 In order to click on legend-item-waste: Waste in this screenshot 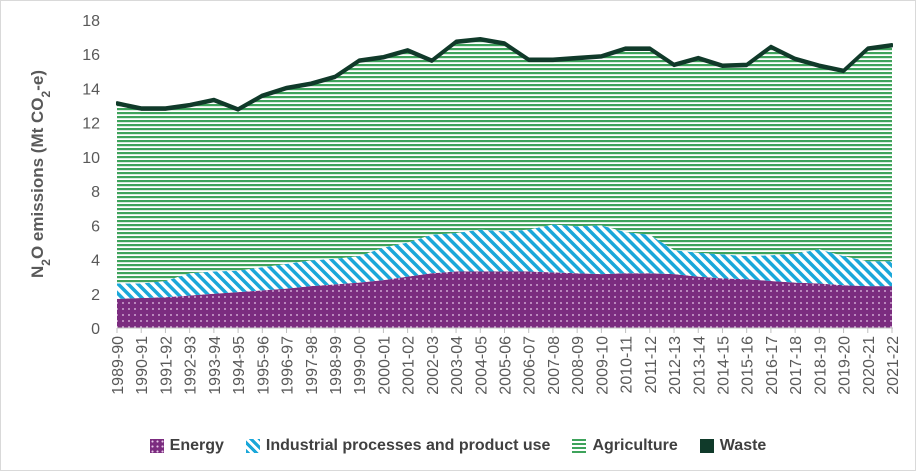, I will do `click(733, 446)`.